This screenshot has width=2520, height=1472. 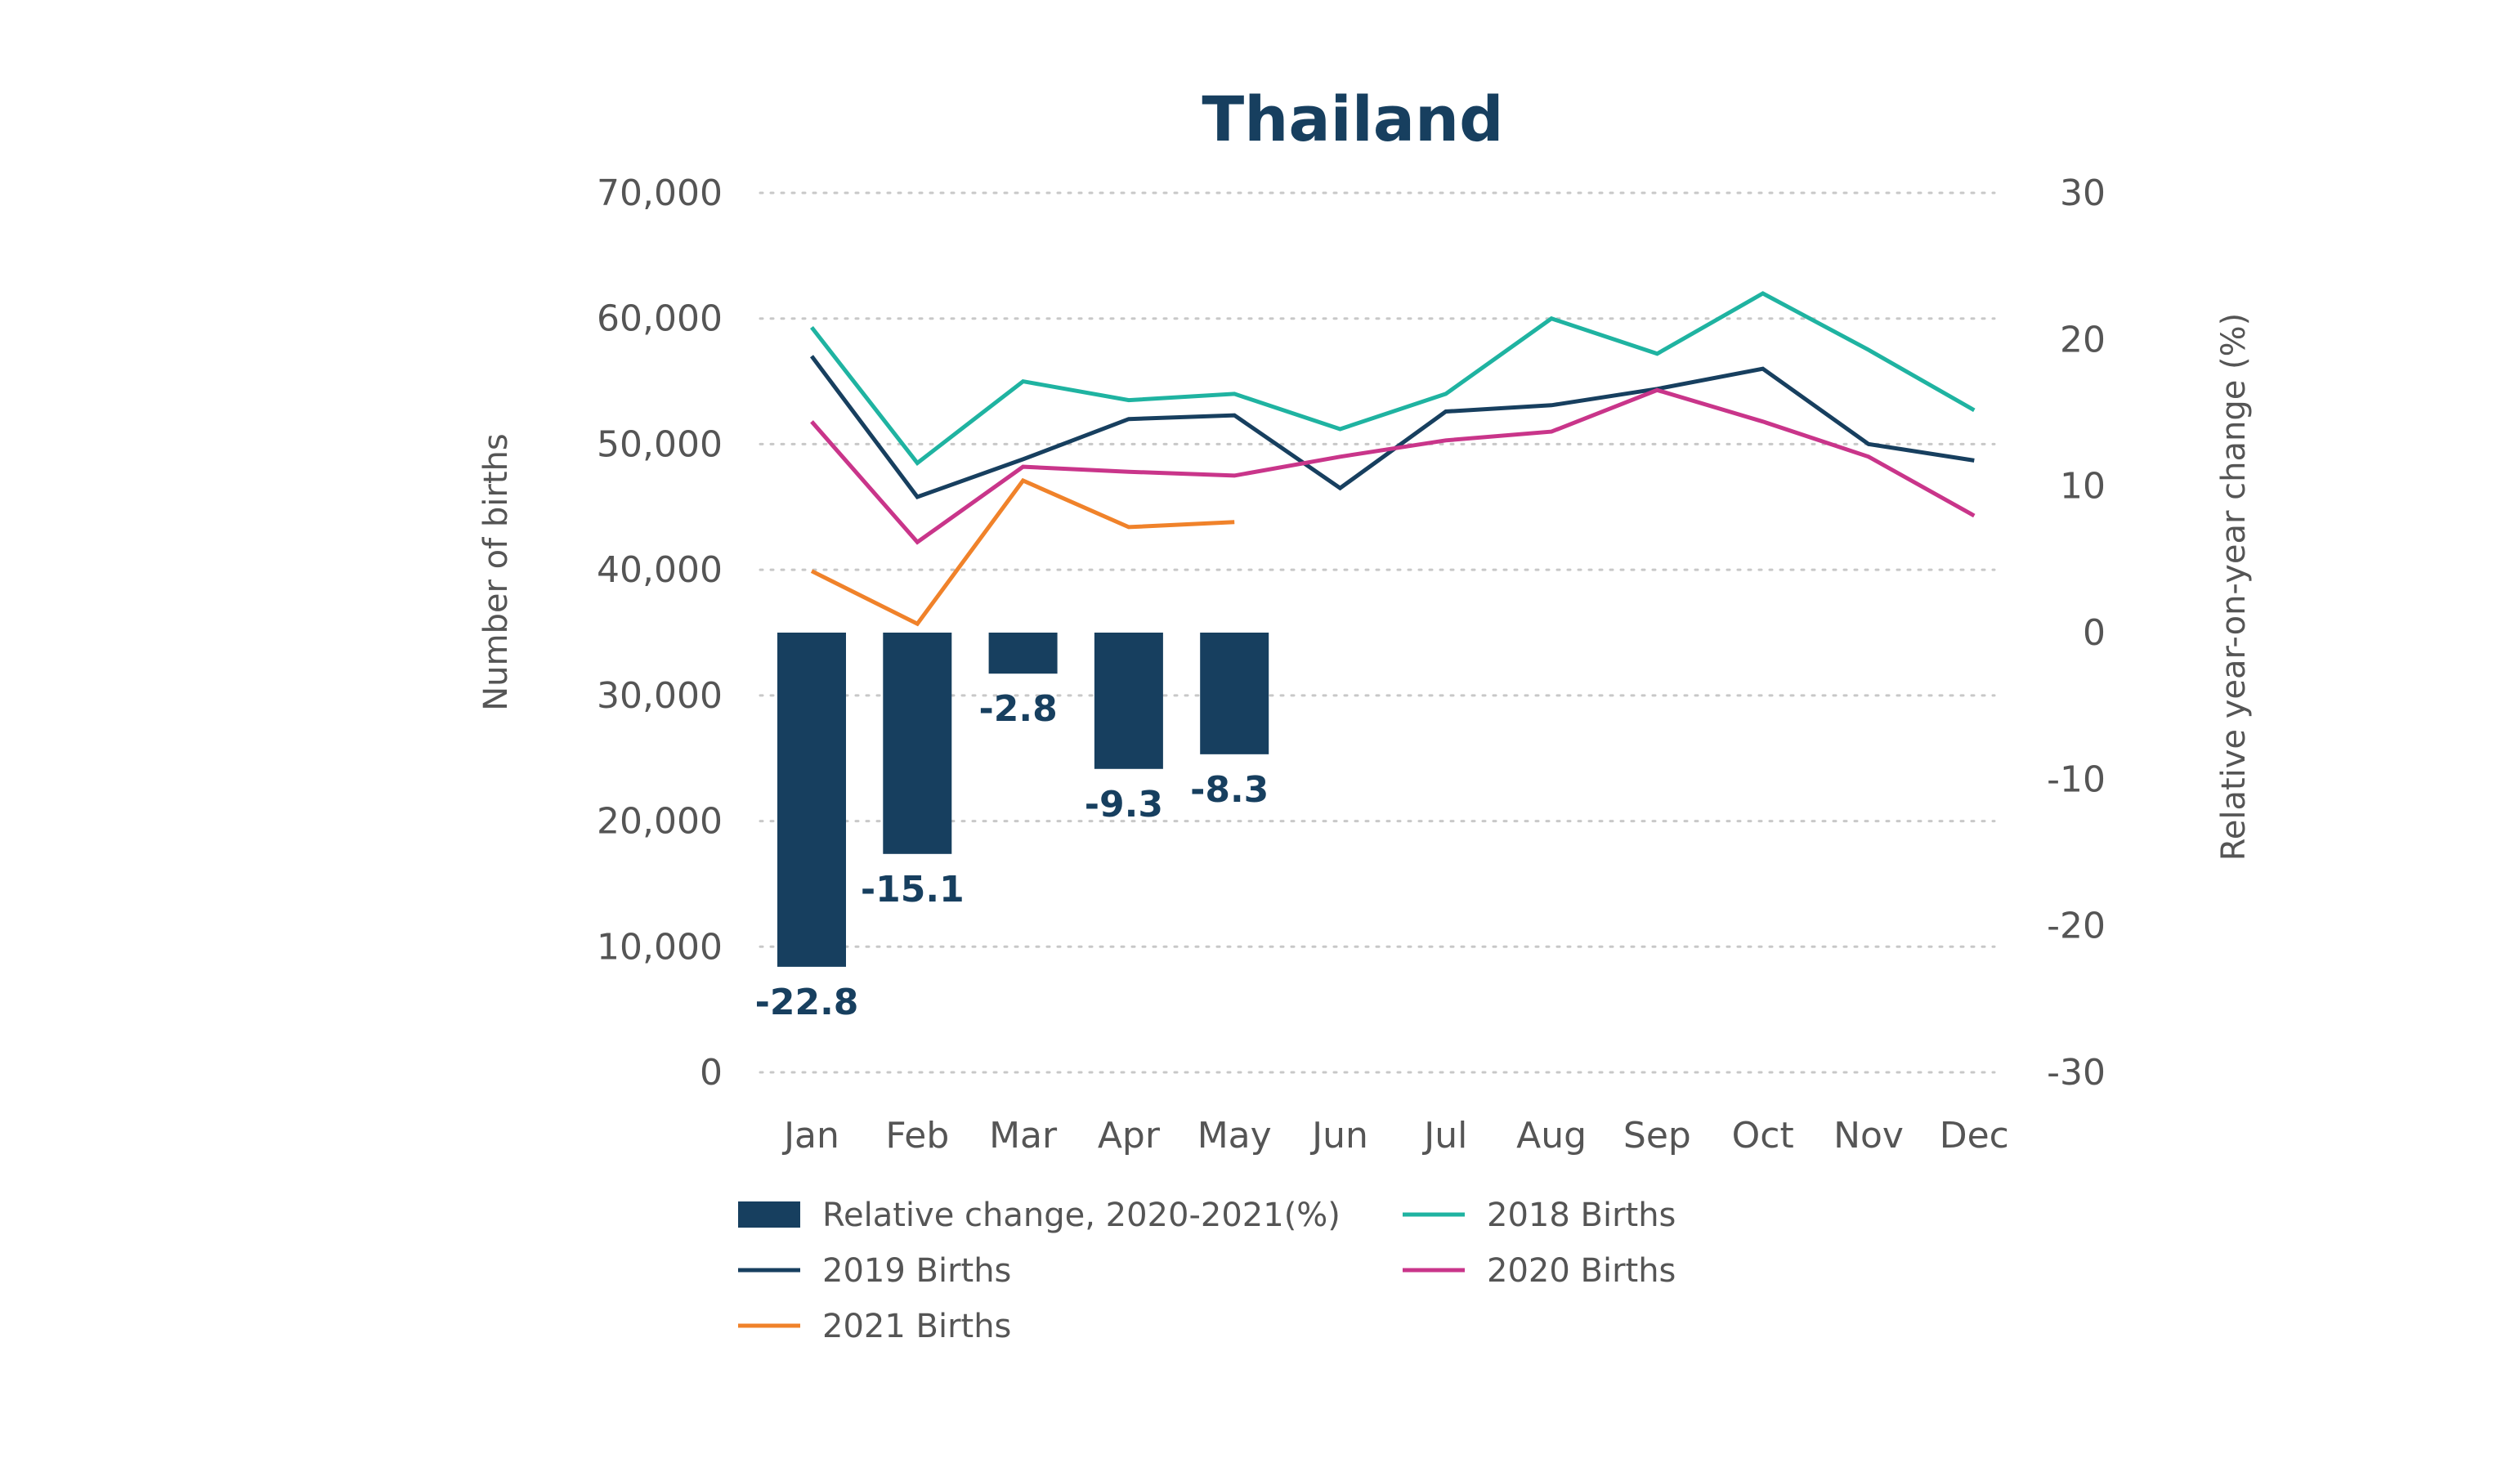 I want to click on legend-item: 2019 Births, so click(x=874, y=1271).